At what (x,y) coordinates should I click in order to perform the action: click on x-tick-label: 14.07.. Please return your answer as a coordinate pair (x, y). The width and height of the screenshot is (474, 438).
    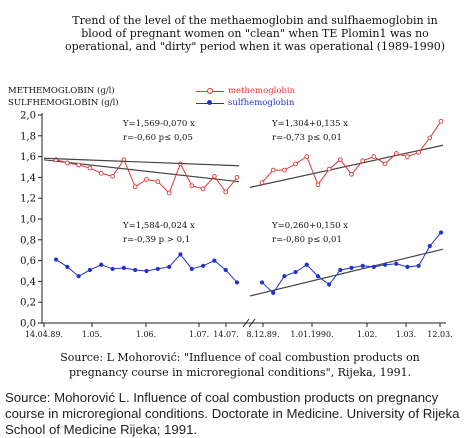
    Looking at the image, I should click on (225, 334).